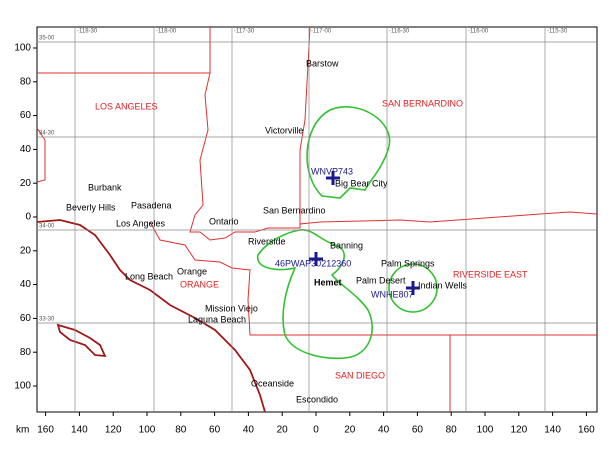  I want to click on county-label: RIVERSIDE EAST, so click(490, 274).